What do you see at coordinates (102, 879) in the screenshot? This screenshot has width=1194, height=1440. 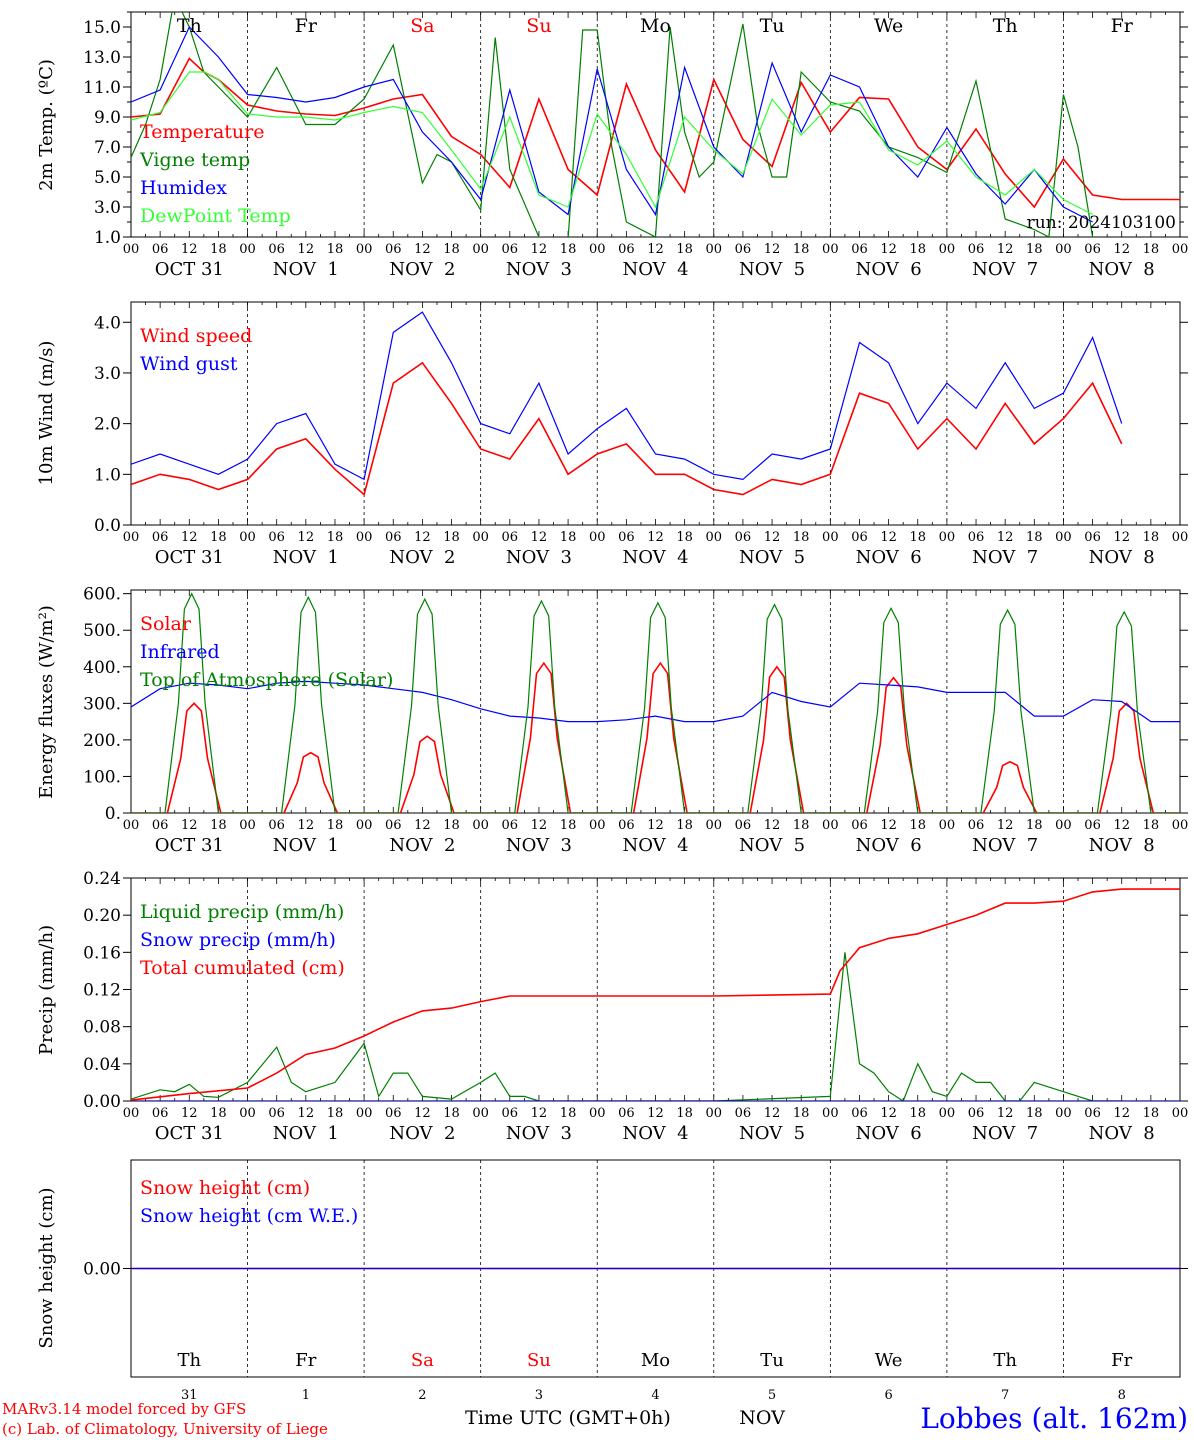 I see `y-tick-label: 0.24` at bounding box center [102, 879].